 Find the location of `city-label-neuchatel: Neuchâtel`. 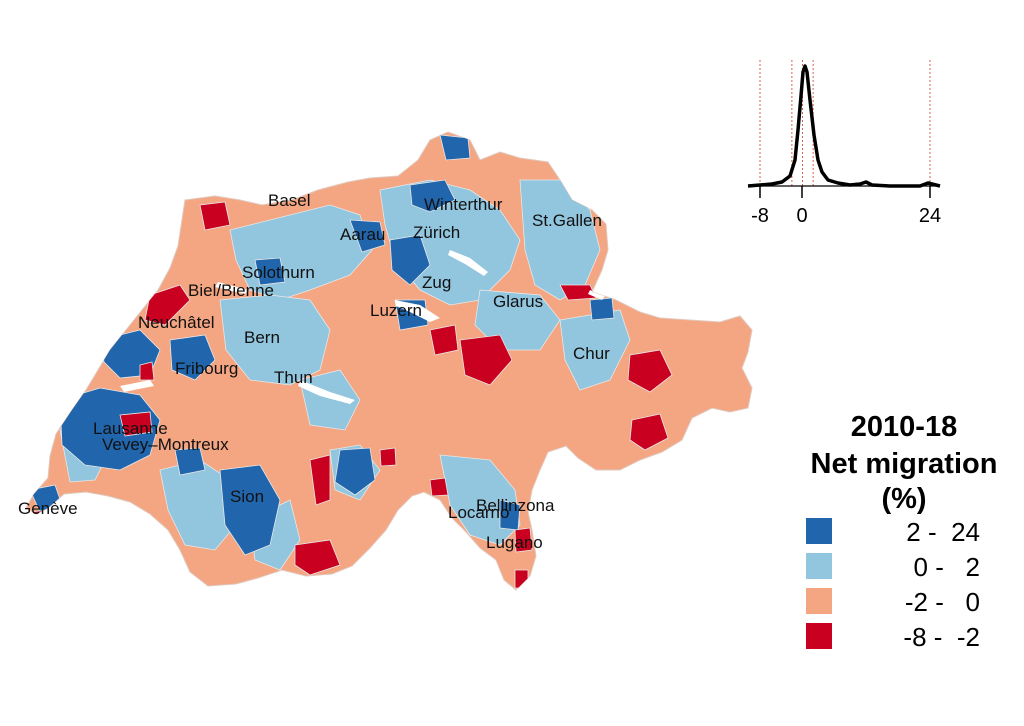

city-label-neuchatel: Neuchâtel is located at coordinates (176, 322).